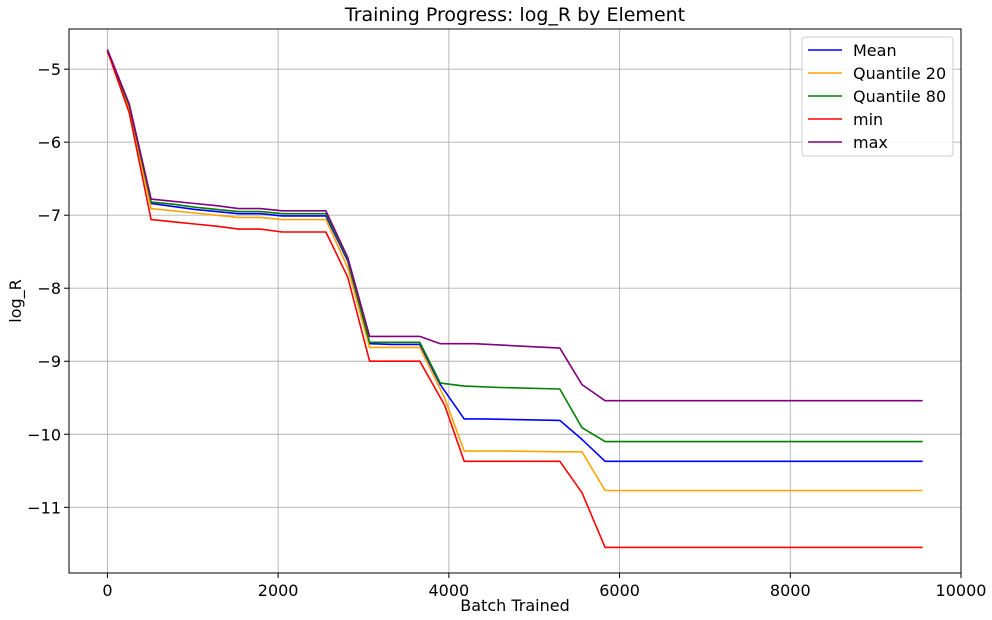 The width and height of the screenshot is (992, 620). What do you see at coordinates (514, 15) in the screenshot?
I see `chart-title: Training Progress: log_R by Element` at bounding box center [514, 15].